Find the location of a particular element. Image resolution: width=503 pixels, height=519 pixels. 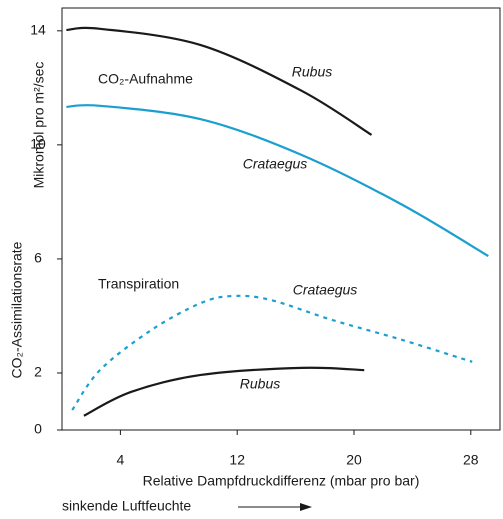

y-tick-label: 14 is located at coordinates (38, 30).